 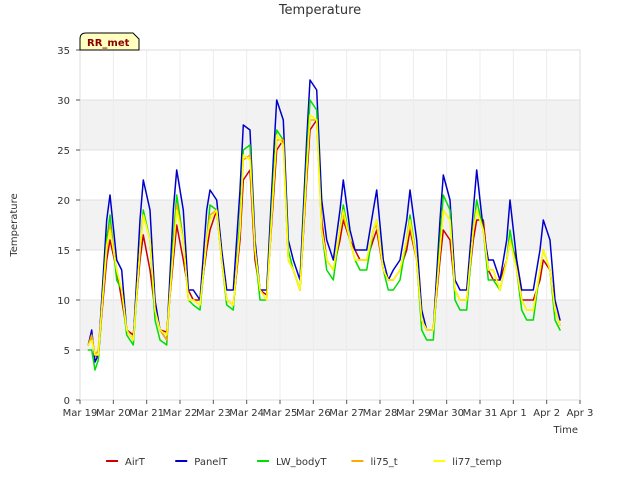 I want to click on station-badge-label: RR_met, so click(x=108, y=43).